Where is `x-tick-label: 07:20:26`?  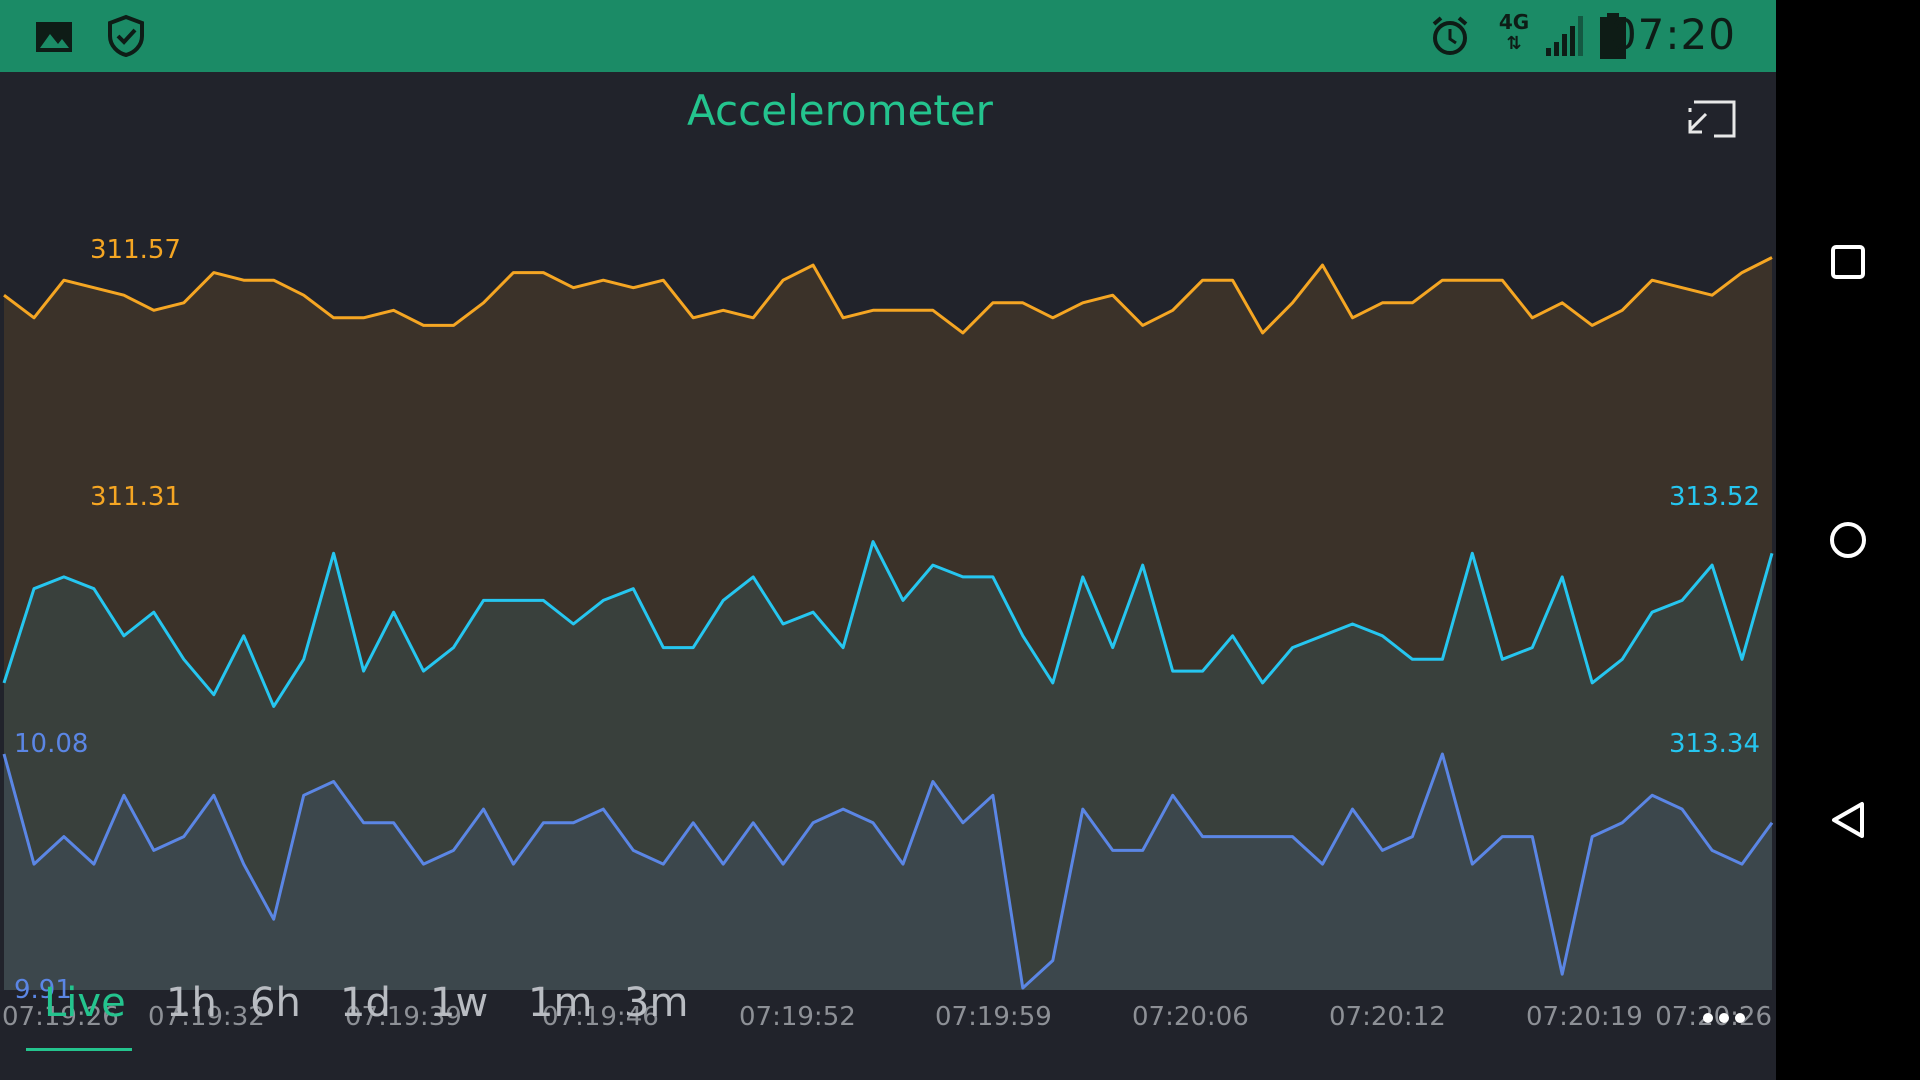 x-tick-label: 07:20:26 is located at coordinates (1713, 1017).